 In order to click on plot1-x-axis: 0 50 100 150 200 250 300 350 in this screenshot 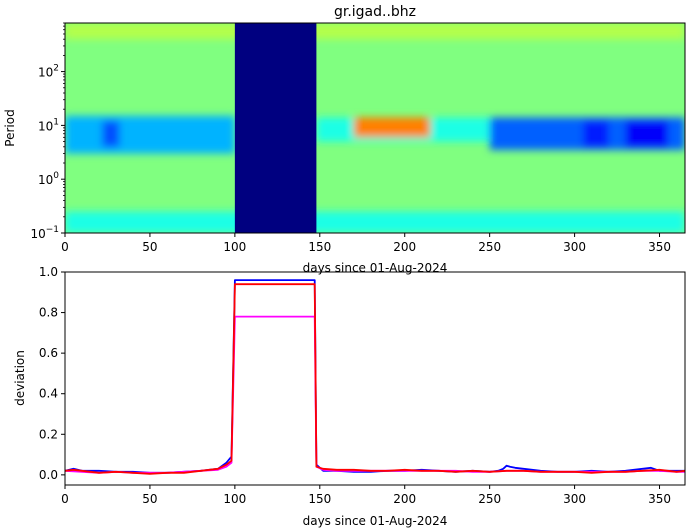, I will do `click(366, 243)`.